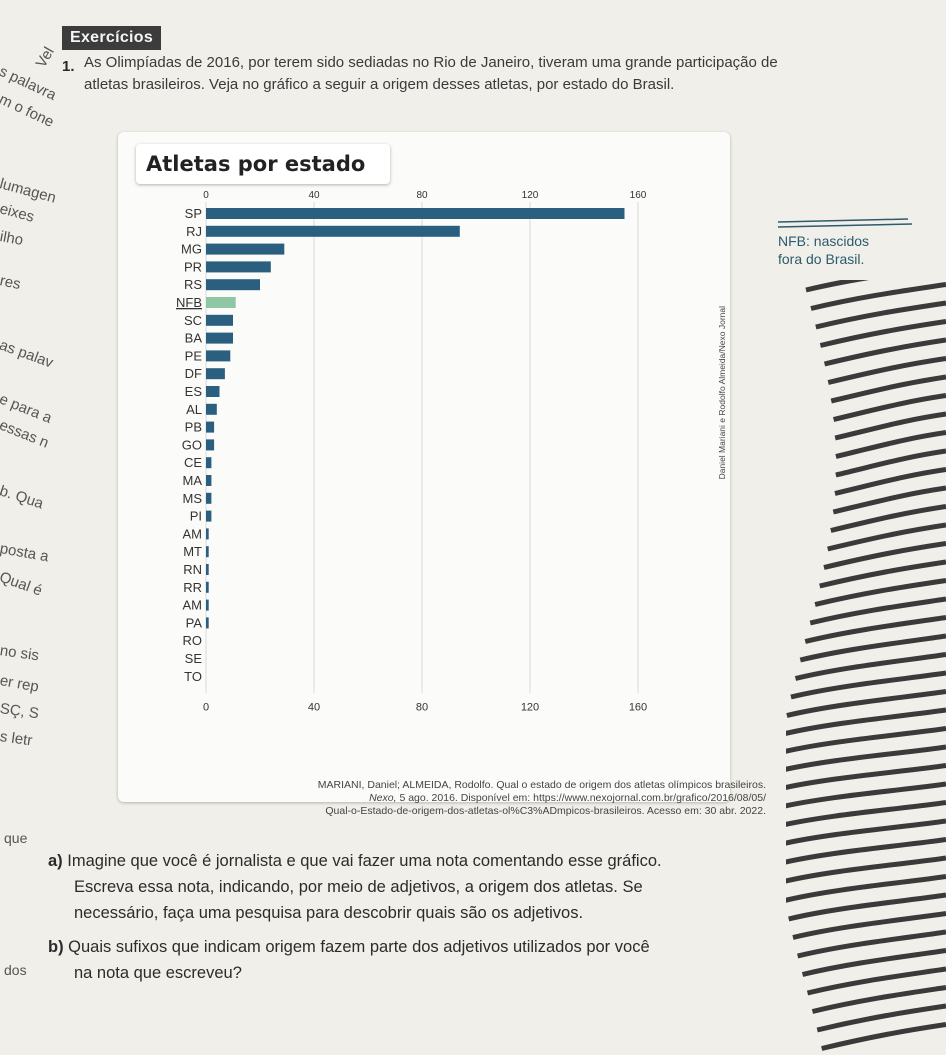  I want to click on chart-title-box: Atletas por estado, so click(263, 164).